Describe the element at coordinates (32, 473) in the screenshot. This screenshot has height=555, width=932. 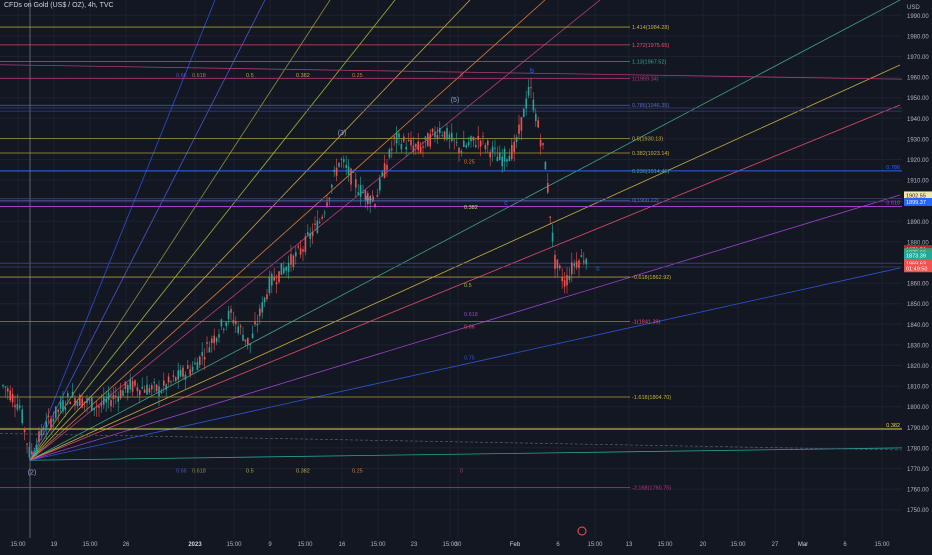
I see `wave-label: (2)` at that location.